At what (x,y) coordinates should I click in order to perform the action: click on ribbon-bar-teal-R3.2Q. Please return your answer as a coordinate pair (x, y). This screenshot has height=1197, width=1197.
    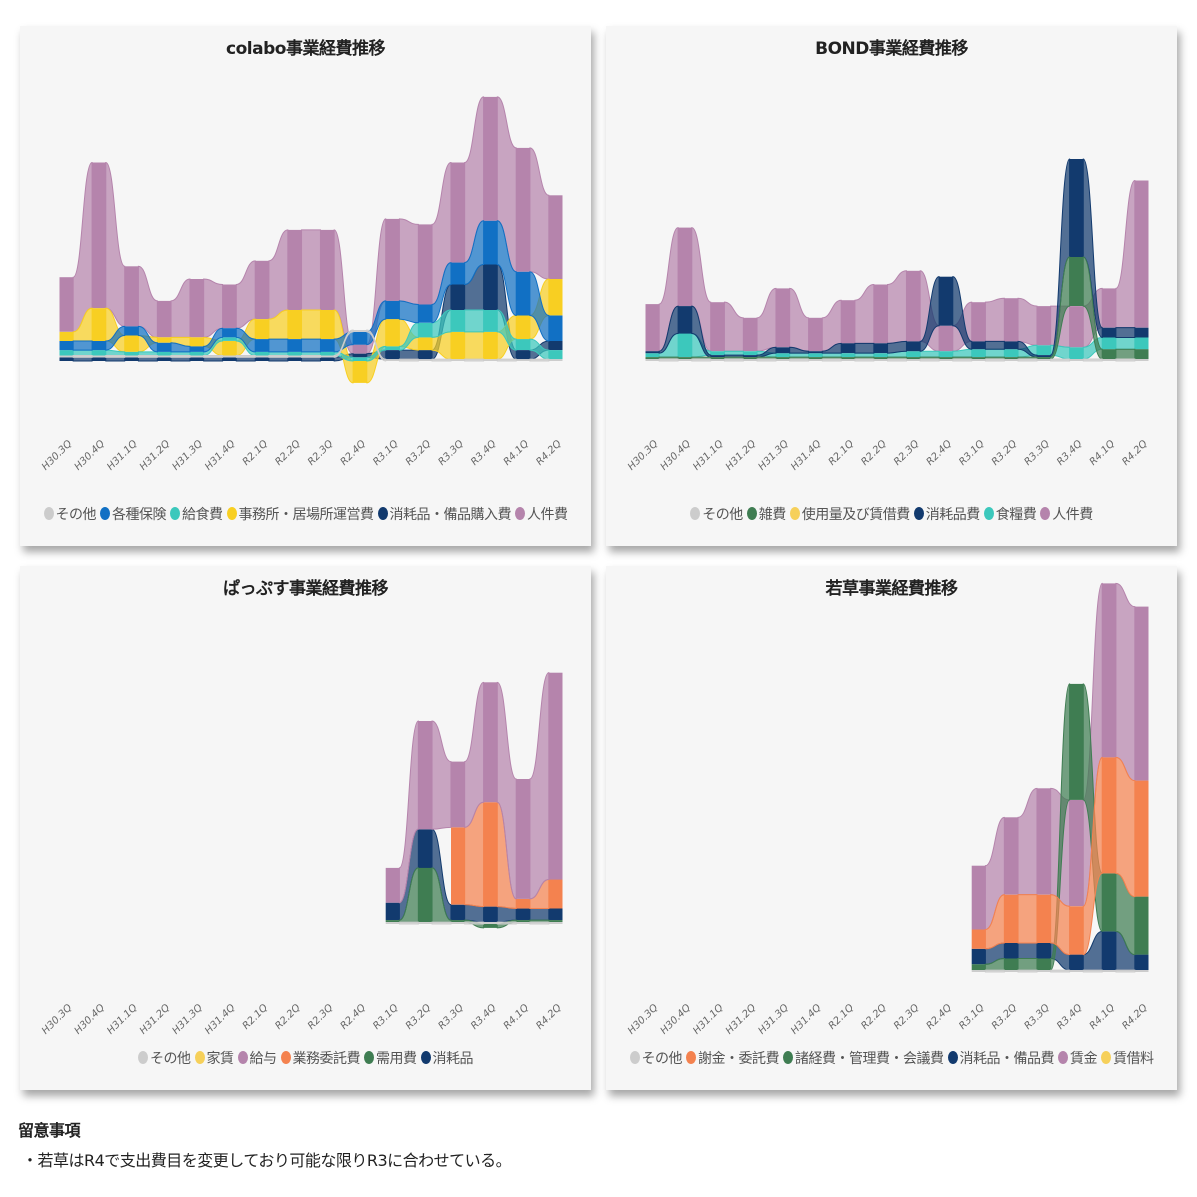
    Looking at the image, I should click on (425, 330).